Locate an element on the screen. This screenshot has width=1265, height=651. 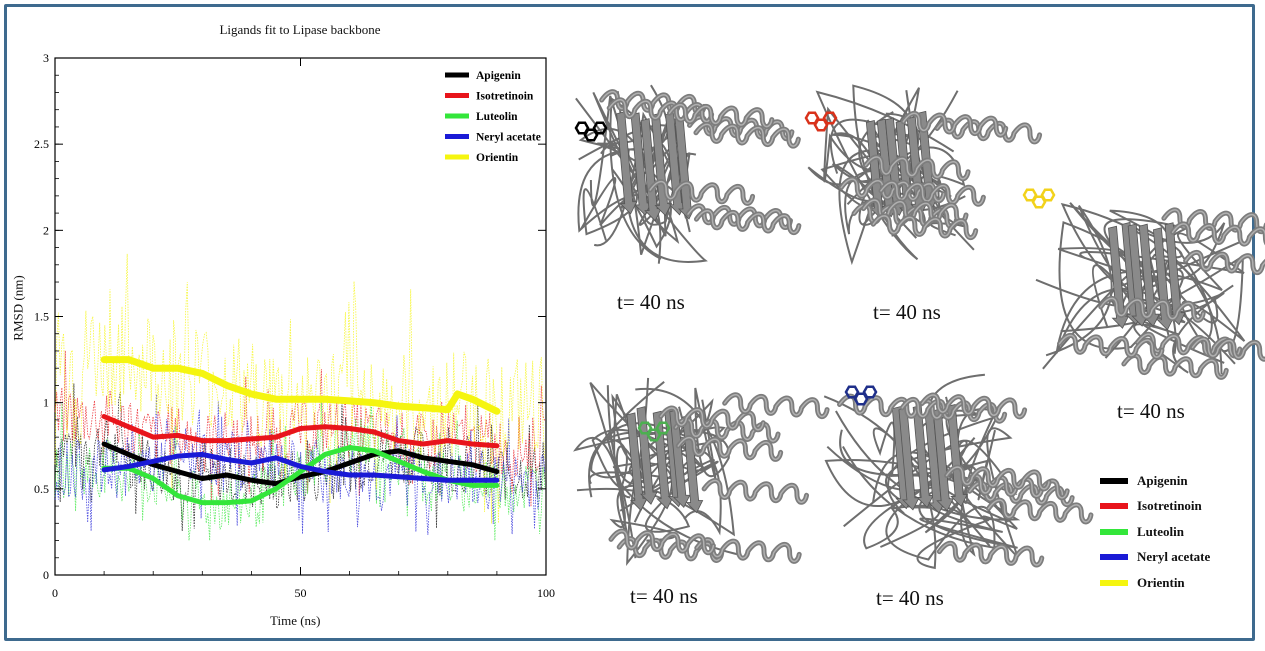
series-line-orientin is located at coordinates (300, 385).